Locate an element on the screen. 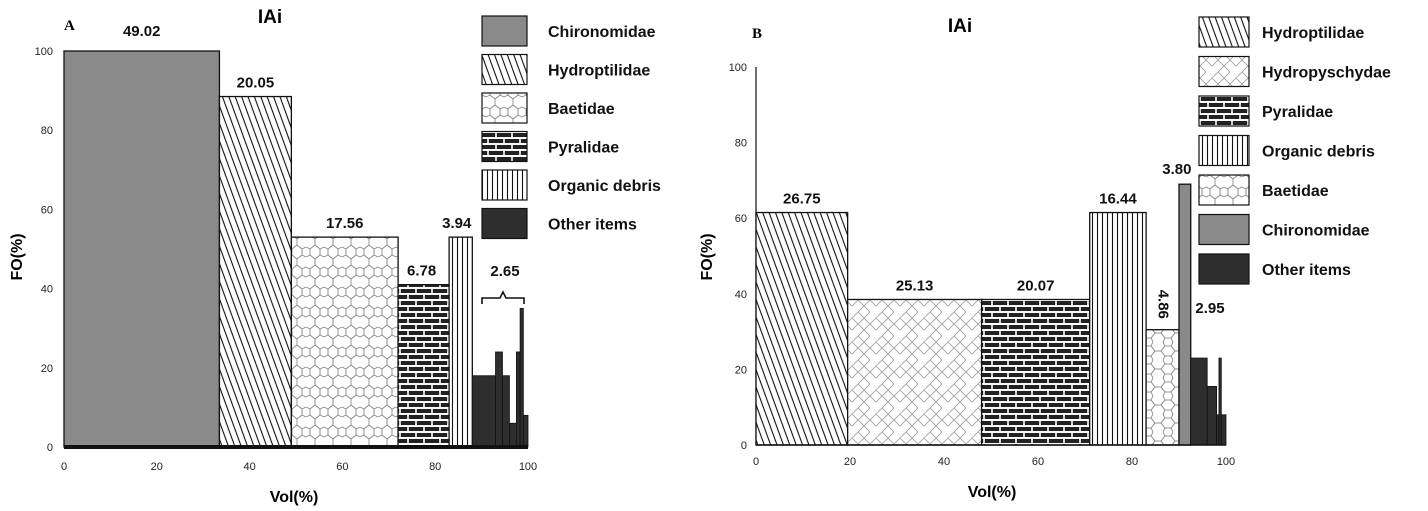 The width and height of the screenshot is (1428, 511). data-label: 6.78 is located at coordinates (421, 271).